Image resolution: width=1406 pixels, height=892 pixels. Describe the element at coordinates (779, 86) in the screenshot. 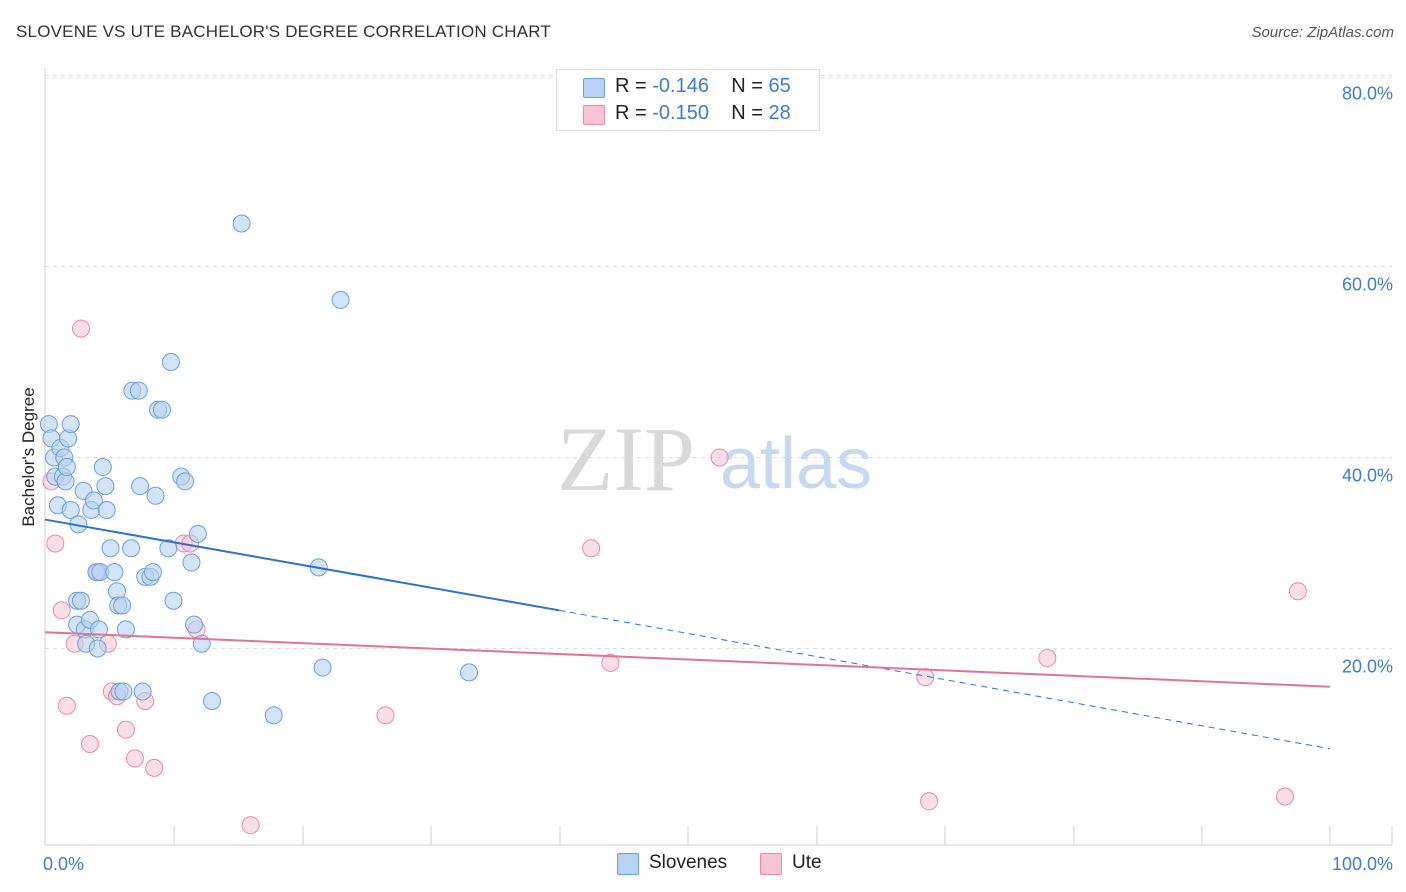

I see `legend-n-value: 65` at that location.